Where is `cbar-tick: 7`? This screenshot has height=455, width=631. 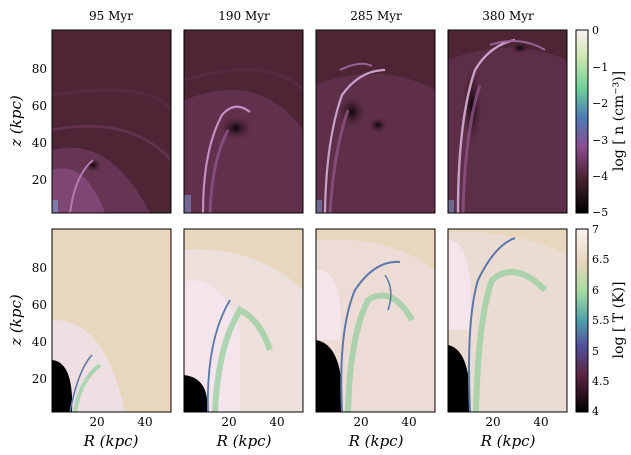 cbar-tick: 7 is located at coordinates (595, 229).